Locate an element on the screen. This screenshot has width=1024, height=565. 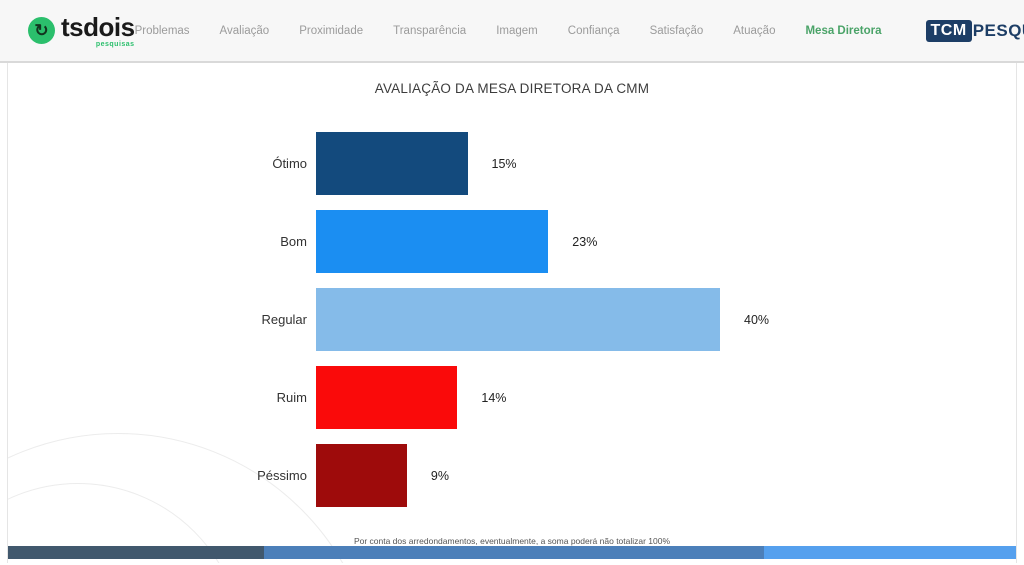
bar-regular is located at coordinates (518, 319).